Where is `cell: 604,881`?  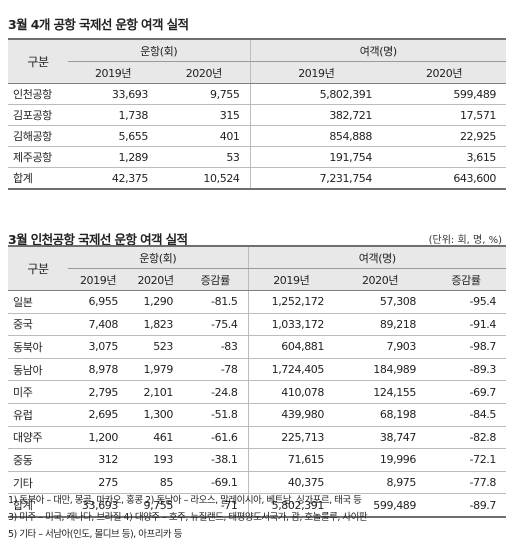
cell: 604,881 is located at coordinates (290, 347).